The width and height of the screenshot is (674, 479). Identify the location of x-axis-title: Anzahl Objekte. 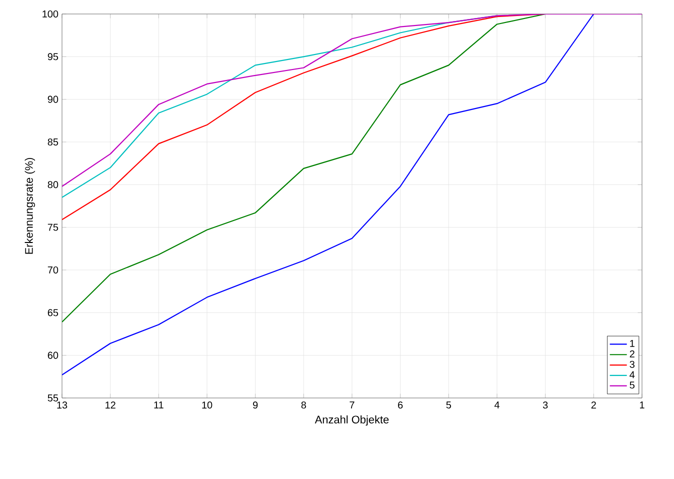
(351, 420).